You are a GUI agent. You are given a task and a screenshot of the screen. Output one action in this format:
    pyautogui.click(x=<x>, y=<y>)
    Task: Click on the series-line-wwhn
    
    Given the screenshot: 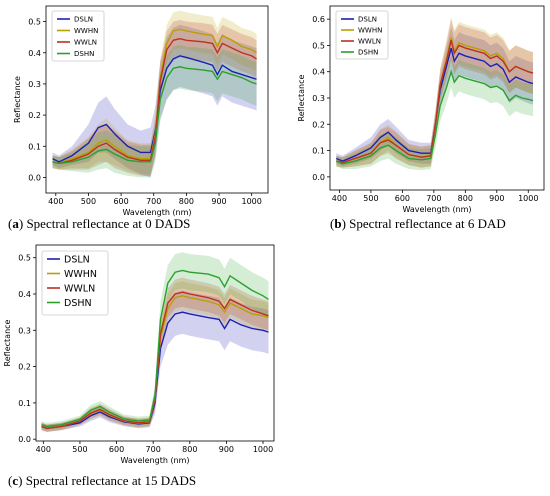 What is the action you would take?
    pyautogui.click(x=154, y=96)
    